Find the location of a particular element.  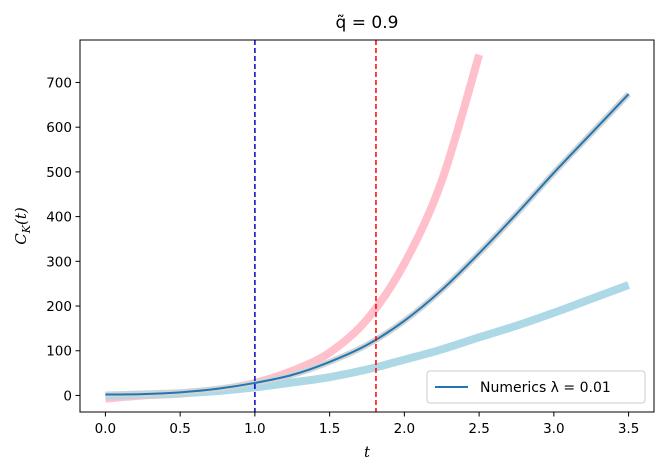

y-tick-label: 700 is located at coordinates (59, 83).